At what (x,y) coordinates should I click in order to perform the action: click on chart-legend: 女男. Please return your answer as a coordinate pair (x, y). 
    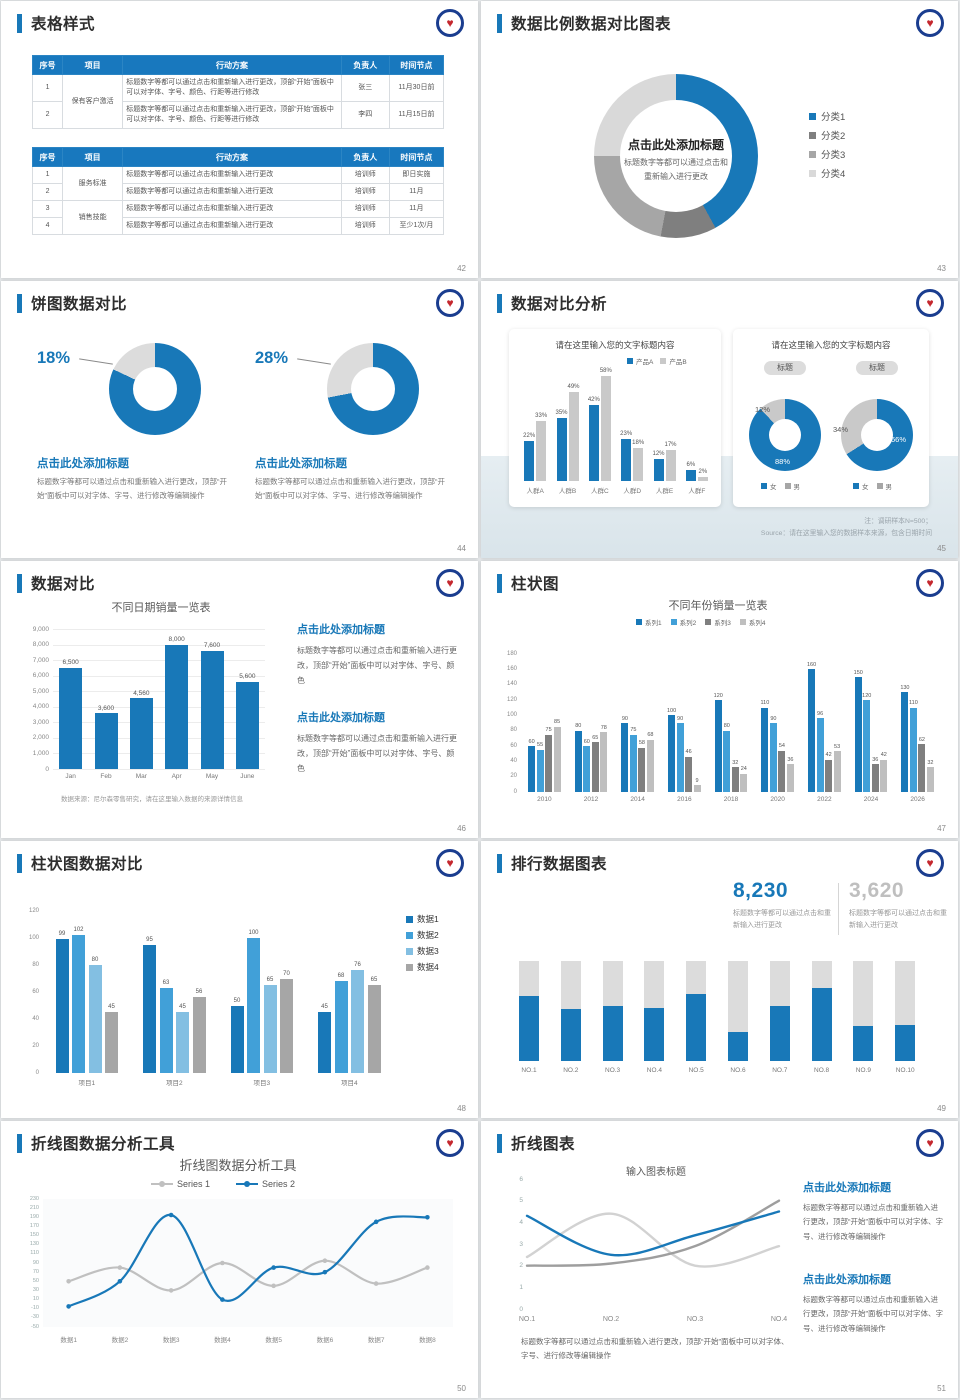
    Looking at the image, I should click on (780, 486).